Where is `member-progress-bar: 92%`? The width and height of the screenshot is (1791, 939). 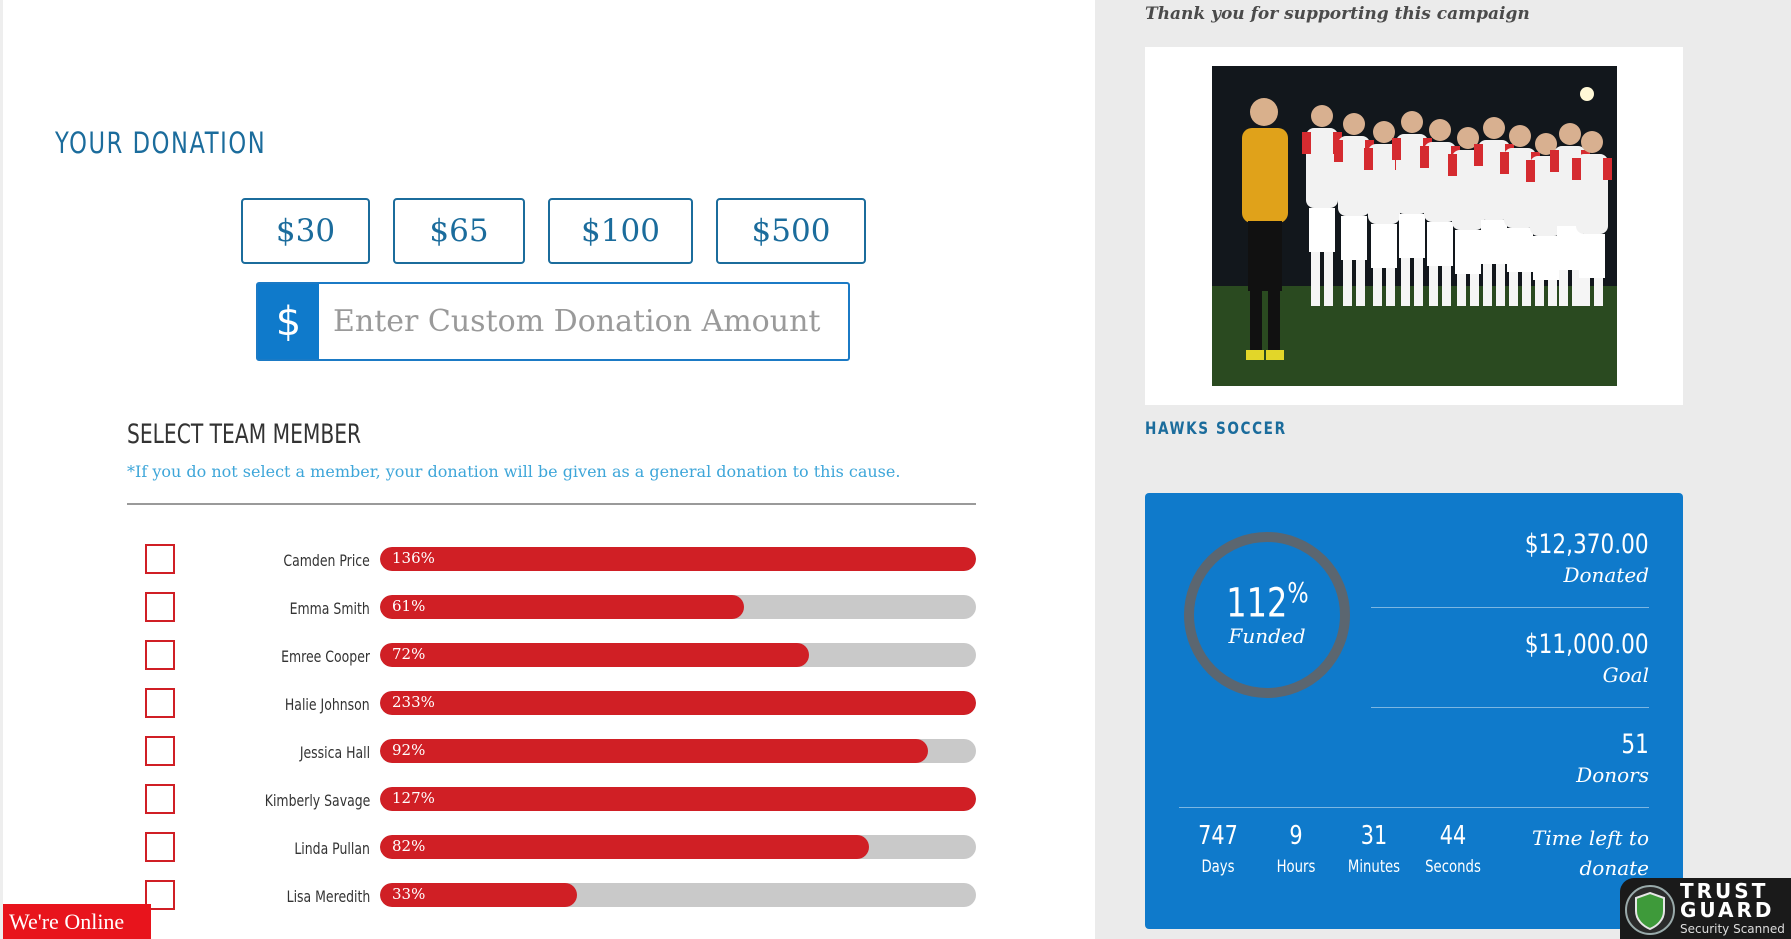 member-progress-bar: 92% is located at coordinates (678, 751).